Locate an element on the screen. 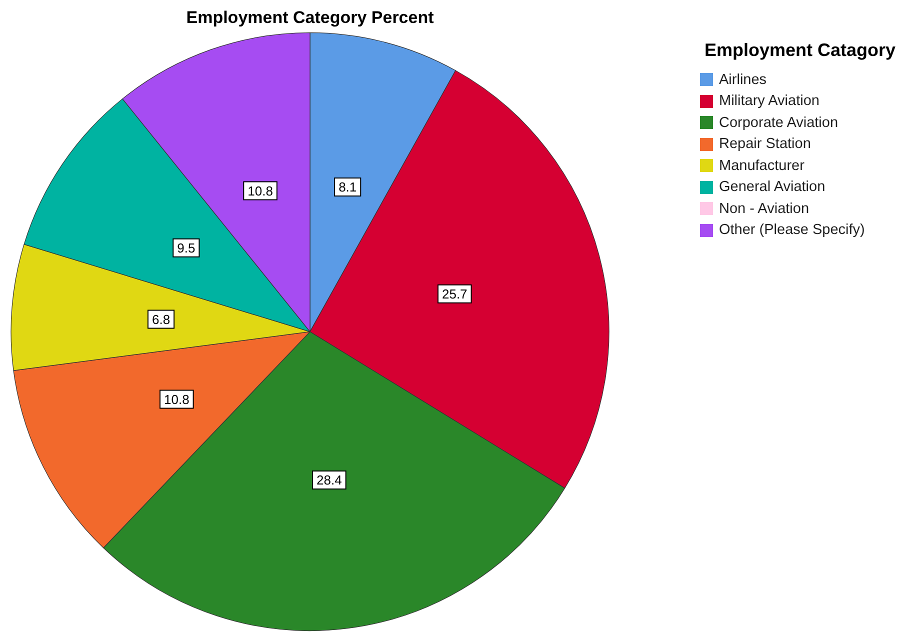 The width and height of the screenshot is (905, 633). legend-label: Repair Station is located at coordinates (765, 144).